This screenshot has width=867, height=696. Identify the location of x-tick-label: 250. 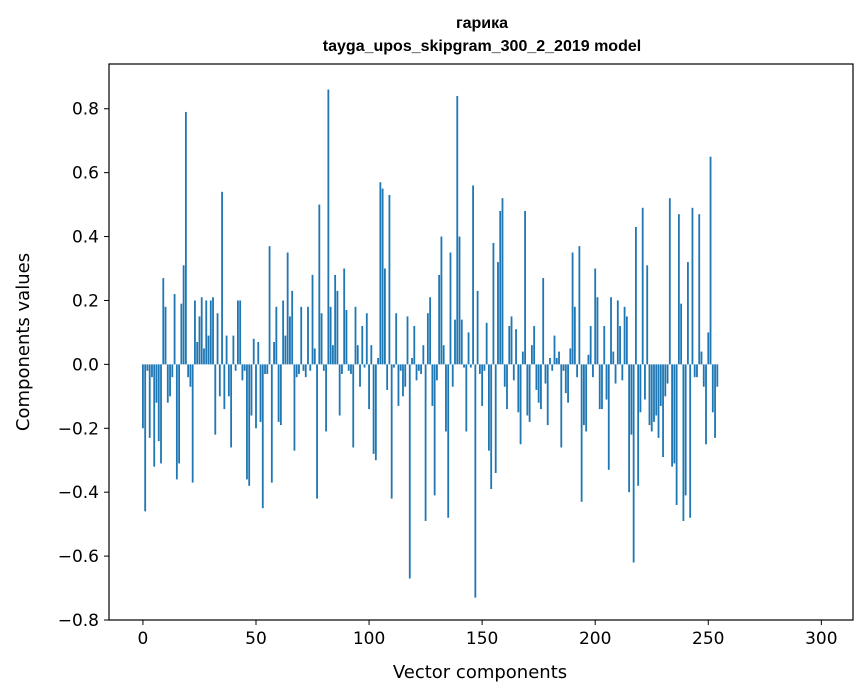
(708, 639).